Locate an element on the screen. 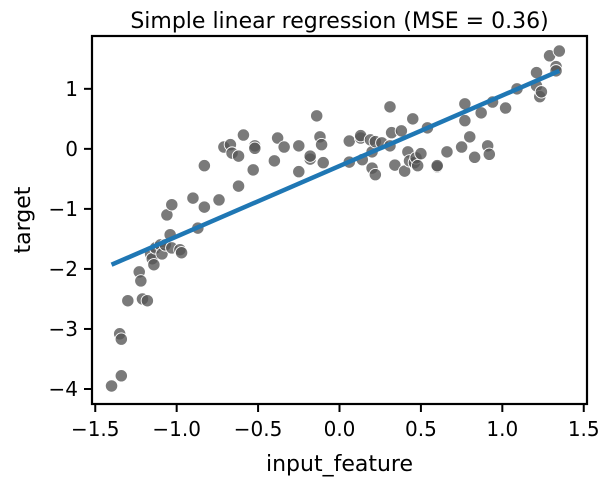  y-tick-label: 0 is located at coordinates (71, 149).